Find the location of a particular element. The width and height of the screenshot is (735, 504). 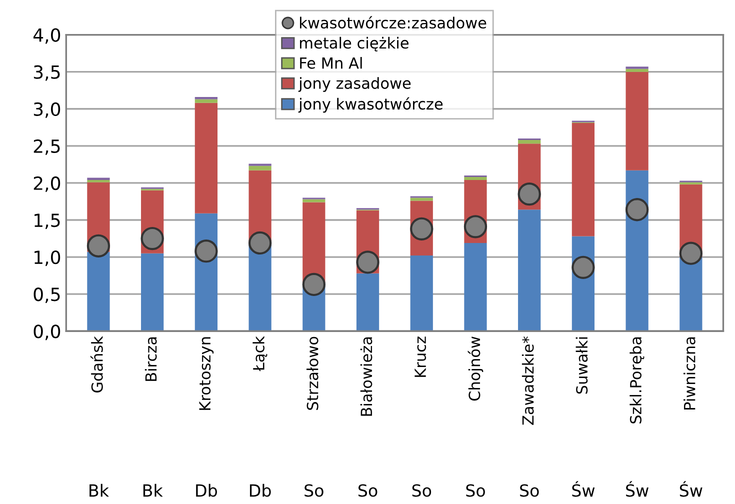

x-tick-label: Strzałowo is located at coordinates (312, 373).